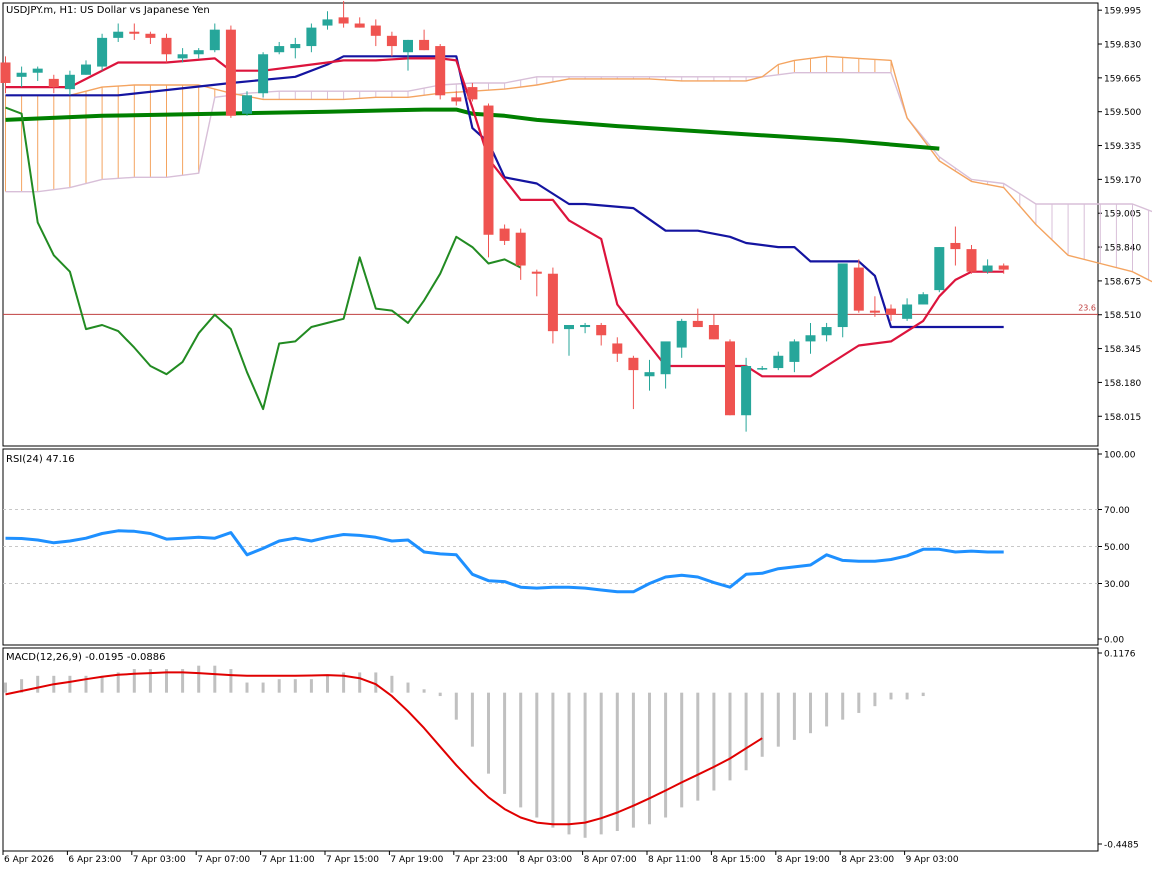  I want to click on price-tick-label: 159.335, so click(1122, 147).